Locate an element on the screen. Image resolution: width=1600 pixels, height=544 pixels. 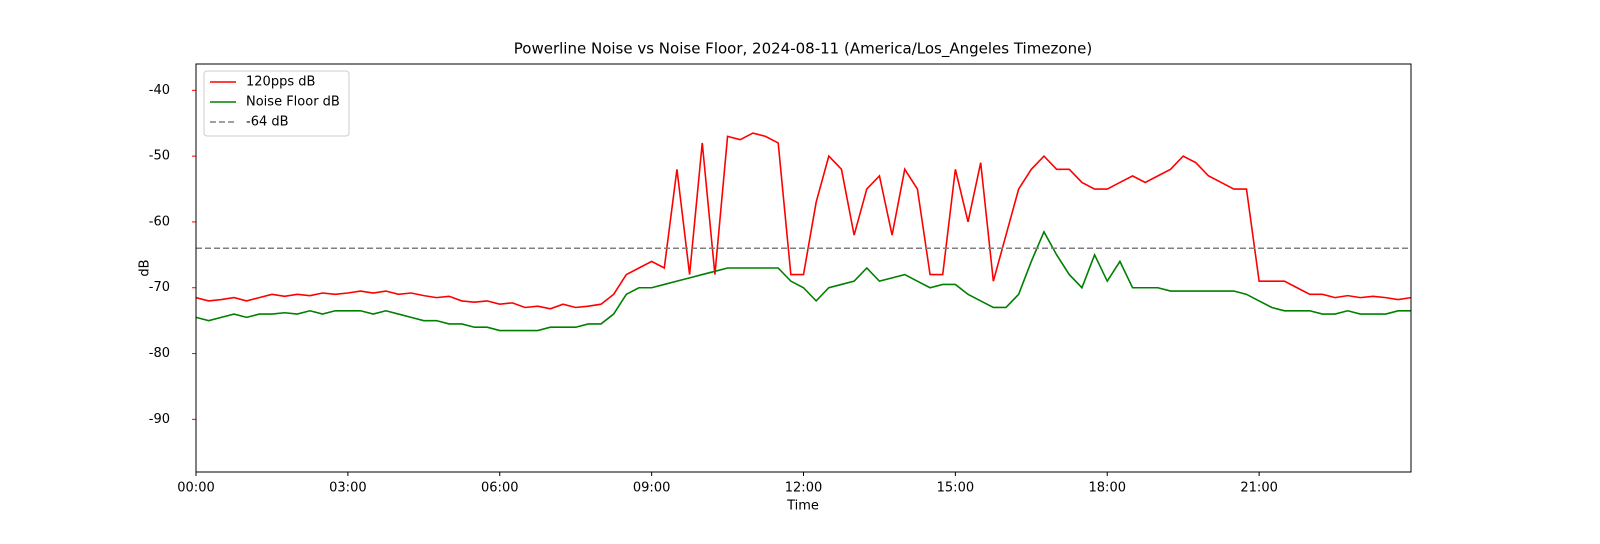
x-tick-label: 06:00 is located at coordinates (499, 488).